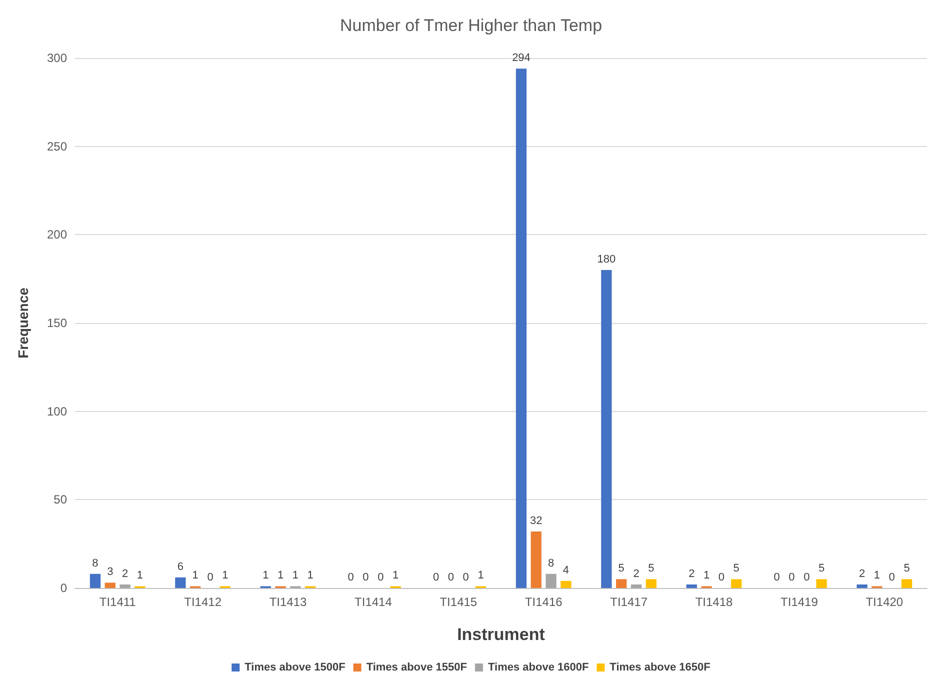 The height and width of the screenshot is (686, 942). Describe the element at coordinates (471, 25) in the screenshot. I see `chart-title: Number of Tmer Higher than Temp` at that location.